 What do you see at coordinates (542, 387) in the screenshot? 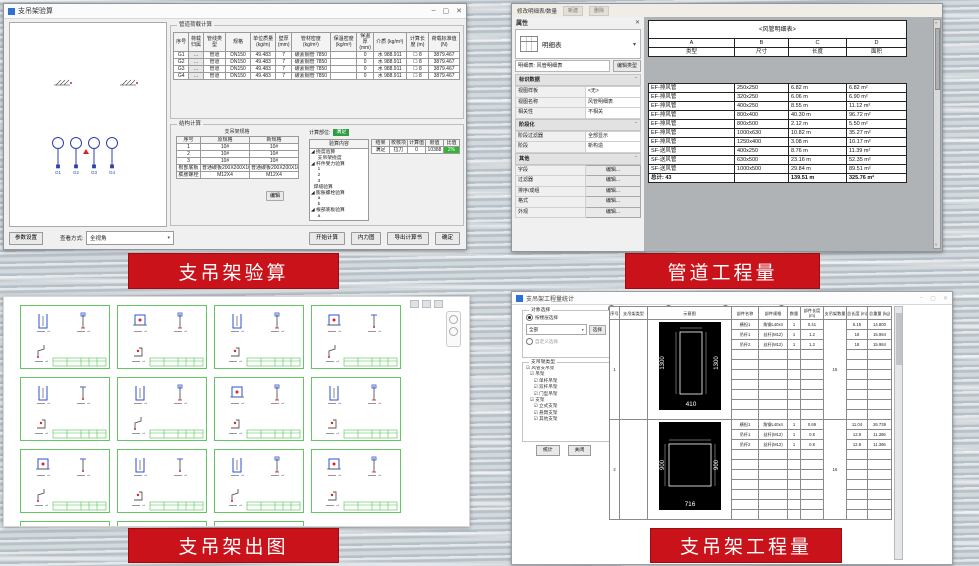
I see `tree-item: ☑ 双杆吊架` at bounding box center [542, 387].